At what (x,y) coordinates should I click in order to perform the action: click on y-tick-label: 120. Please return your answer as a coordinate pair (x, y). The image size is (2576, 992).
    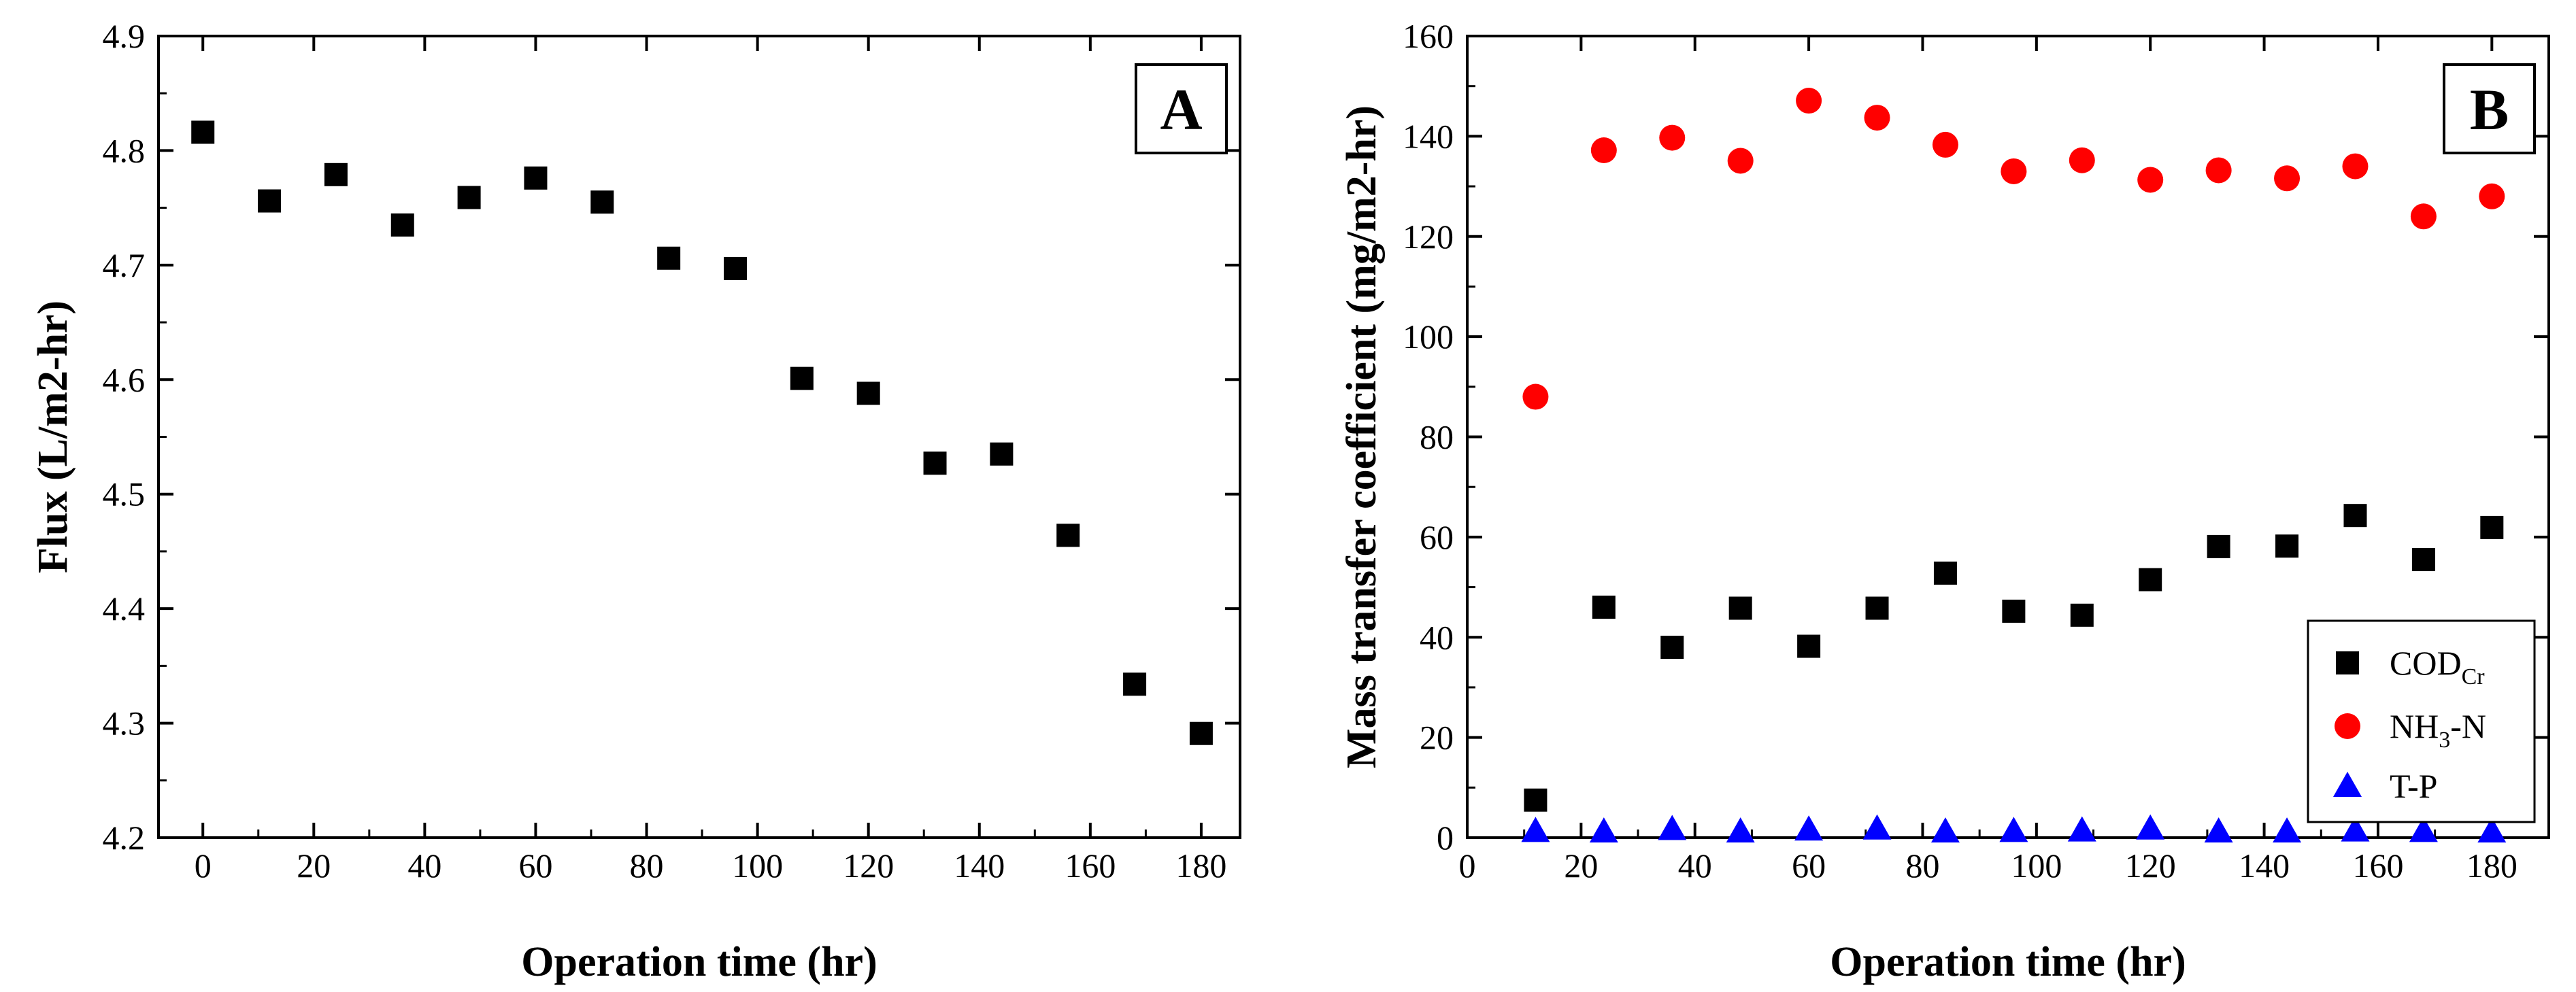
    Looking at the image, I should click on (1428, 237).